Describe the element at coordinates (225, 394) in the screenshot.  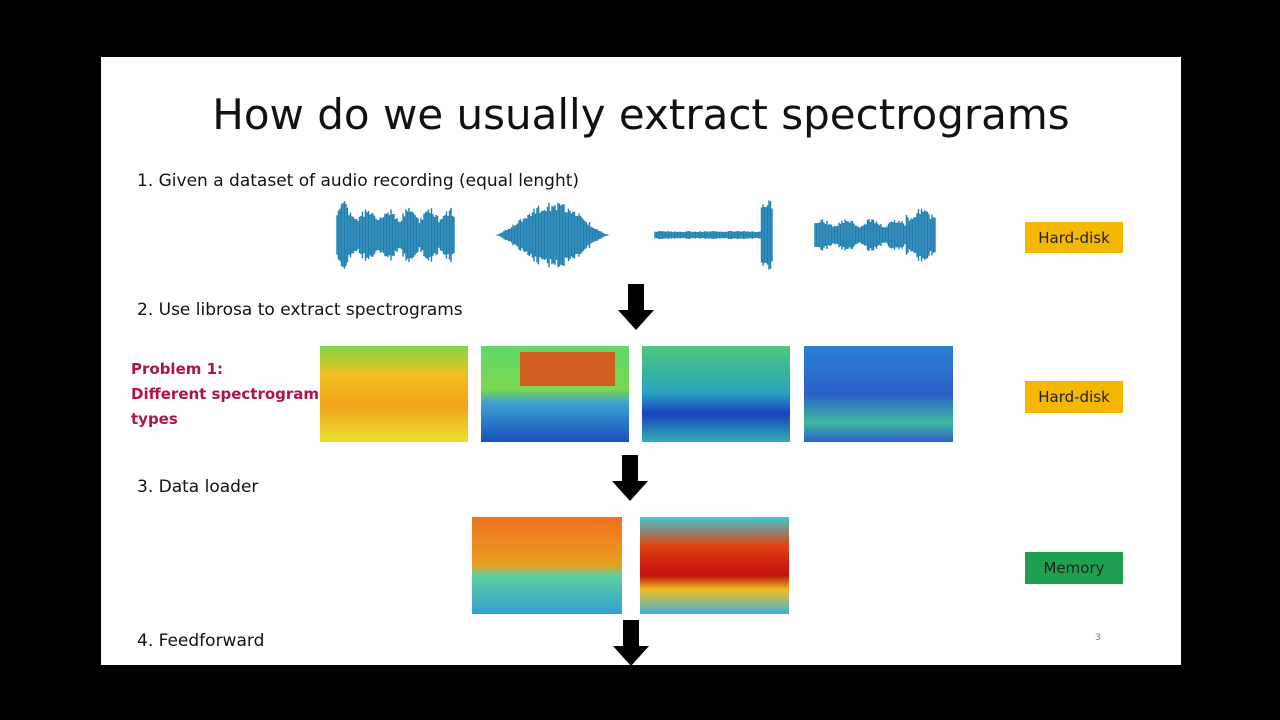
I see `problem-text: Different spectrogram` at that location.